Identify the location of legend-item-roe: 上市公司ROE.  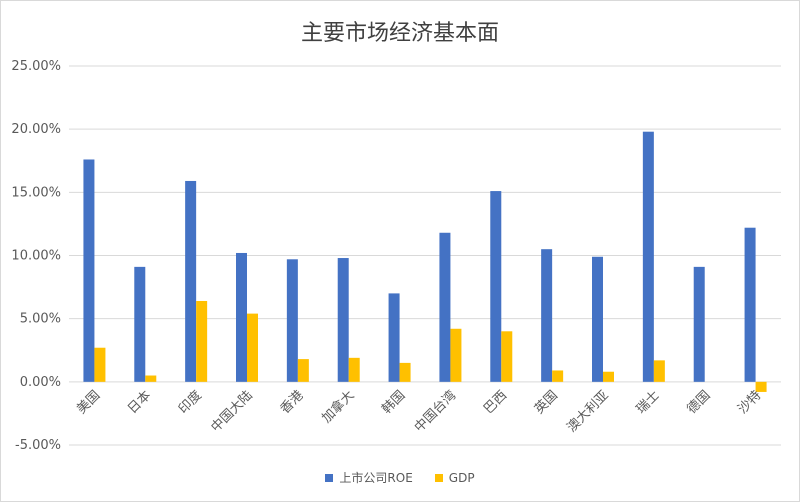
(369, 477).